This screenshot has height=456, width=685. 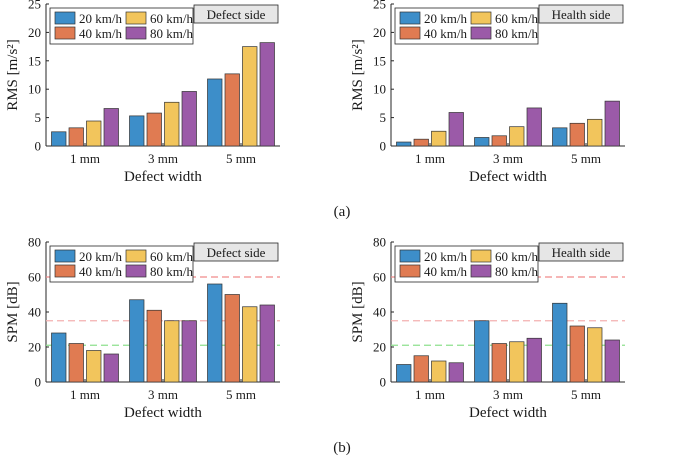 I want to click on caption-b: (b), so click(x=342, y=448).